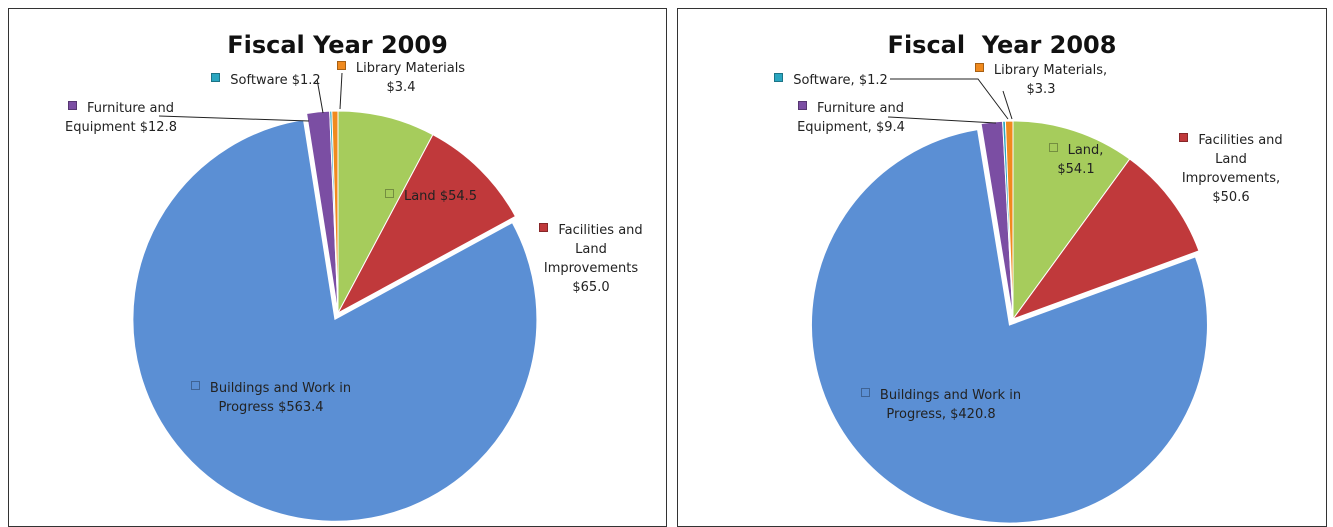 The width and height of the screenshot is (1333, 527). Describe the element at coordinates (1085, 150) in the screenshot. I see `category-label: Land,` at that location.